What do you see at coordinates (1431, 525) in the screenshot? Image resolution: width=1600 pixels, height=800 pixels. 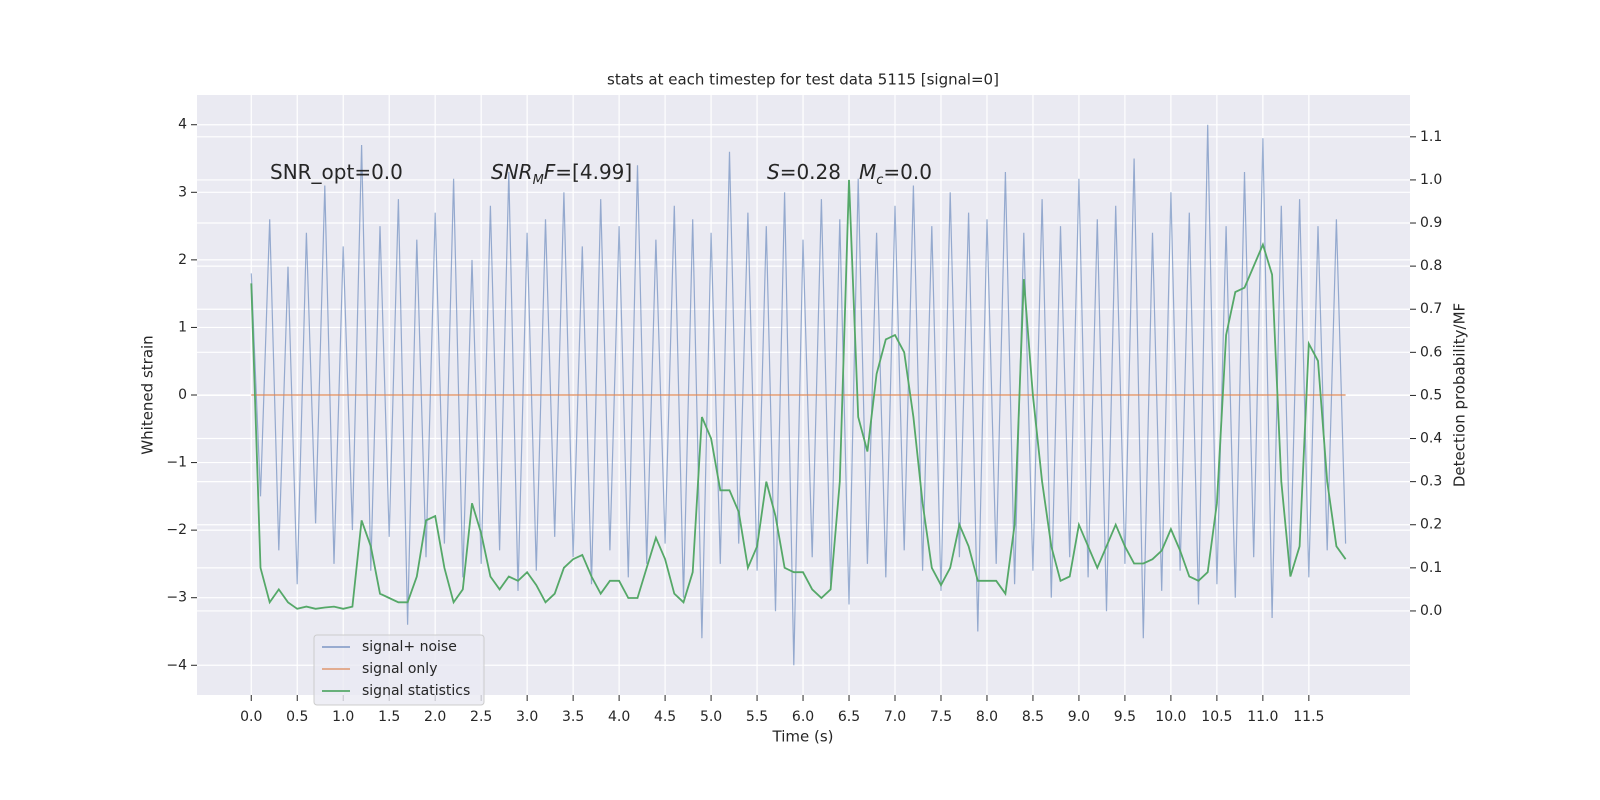 I see `y2-tick-label: 0.2` at bounding box center [1431, 525].